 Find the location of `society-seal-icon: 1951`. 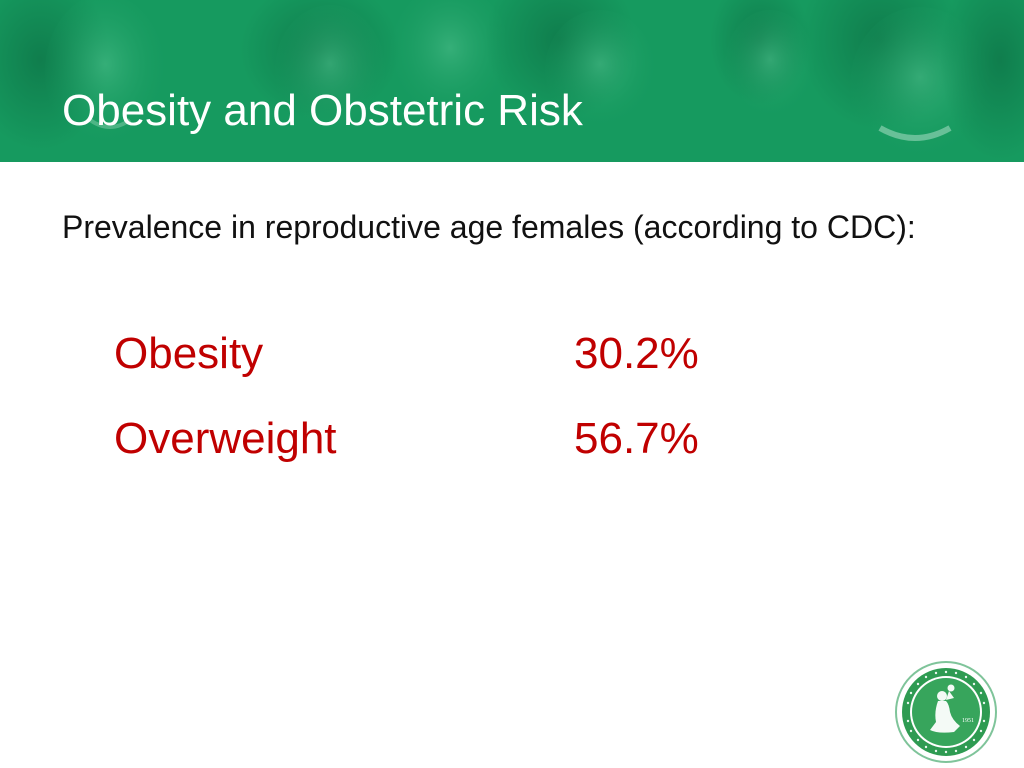

society-seal-icon: 1951 is located at coordinates (946, 712).